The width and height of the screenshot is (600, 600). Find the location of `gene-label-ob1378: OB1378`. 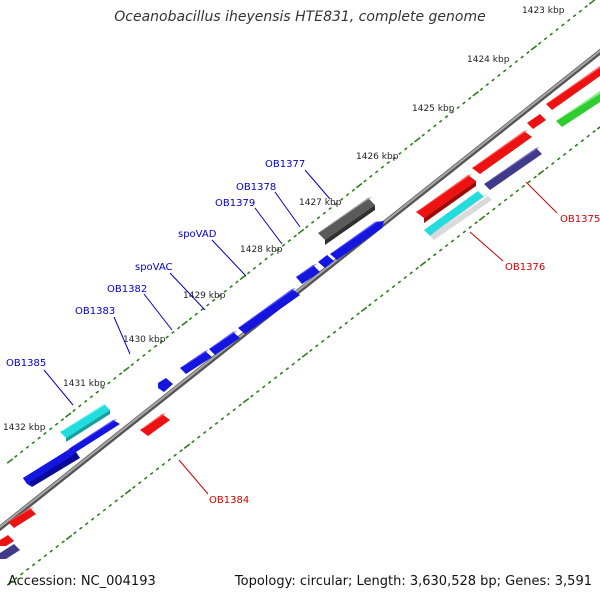

gene-label-ob1378: OB1378 is located at coordinates (256, 187).